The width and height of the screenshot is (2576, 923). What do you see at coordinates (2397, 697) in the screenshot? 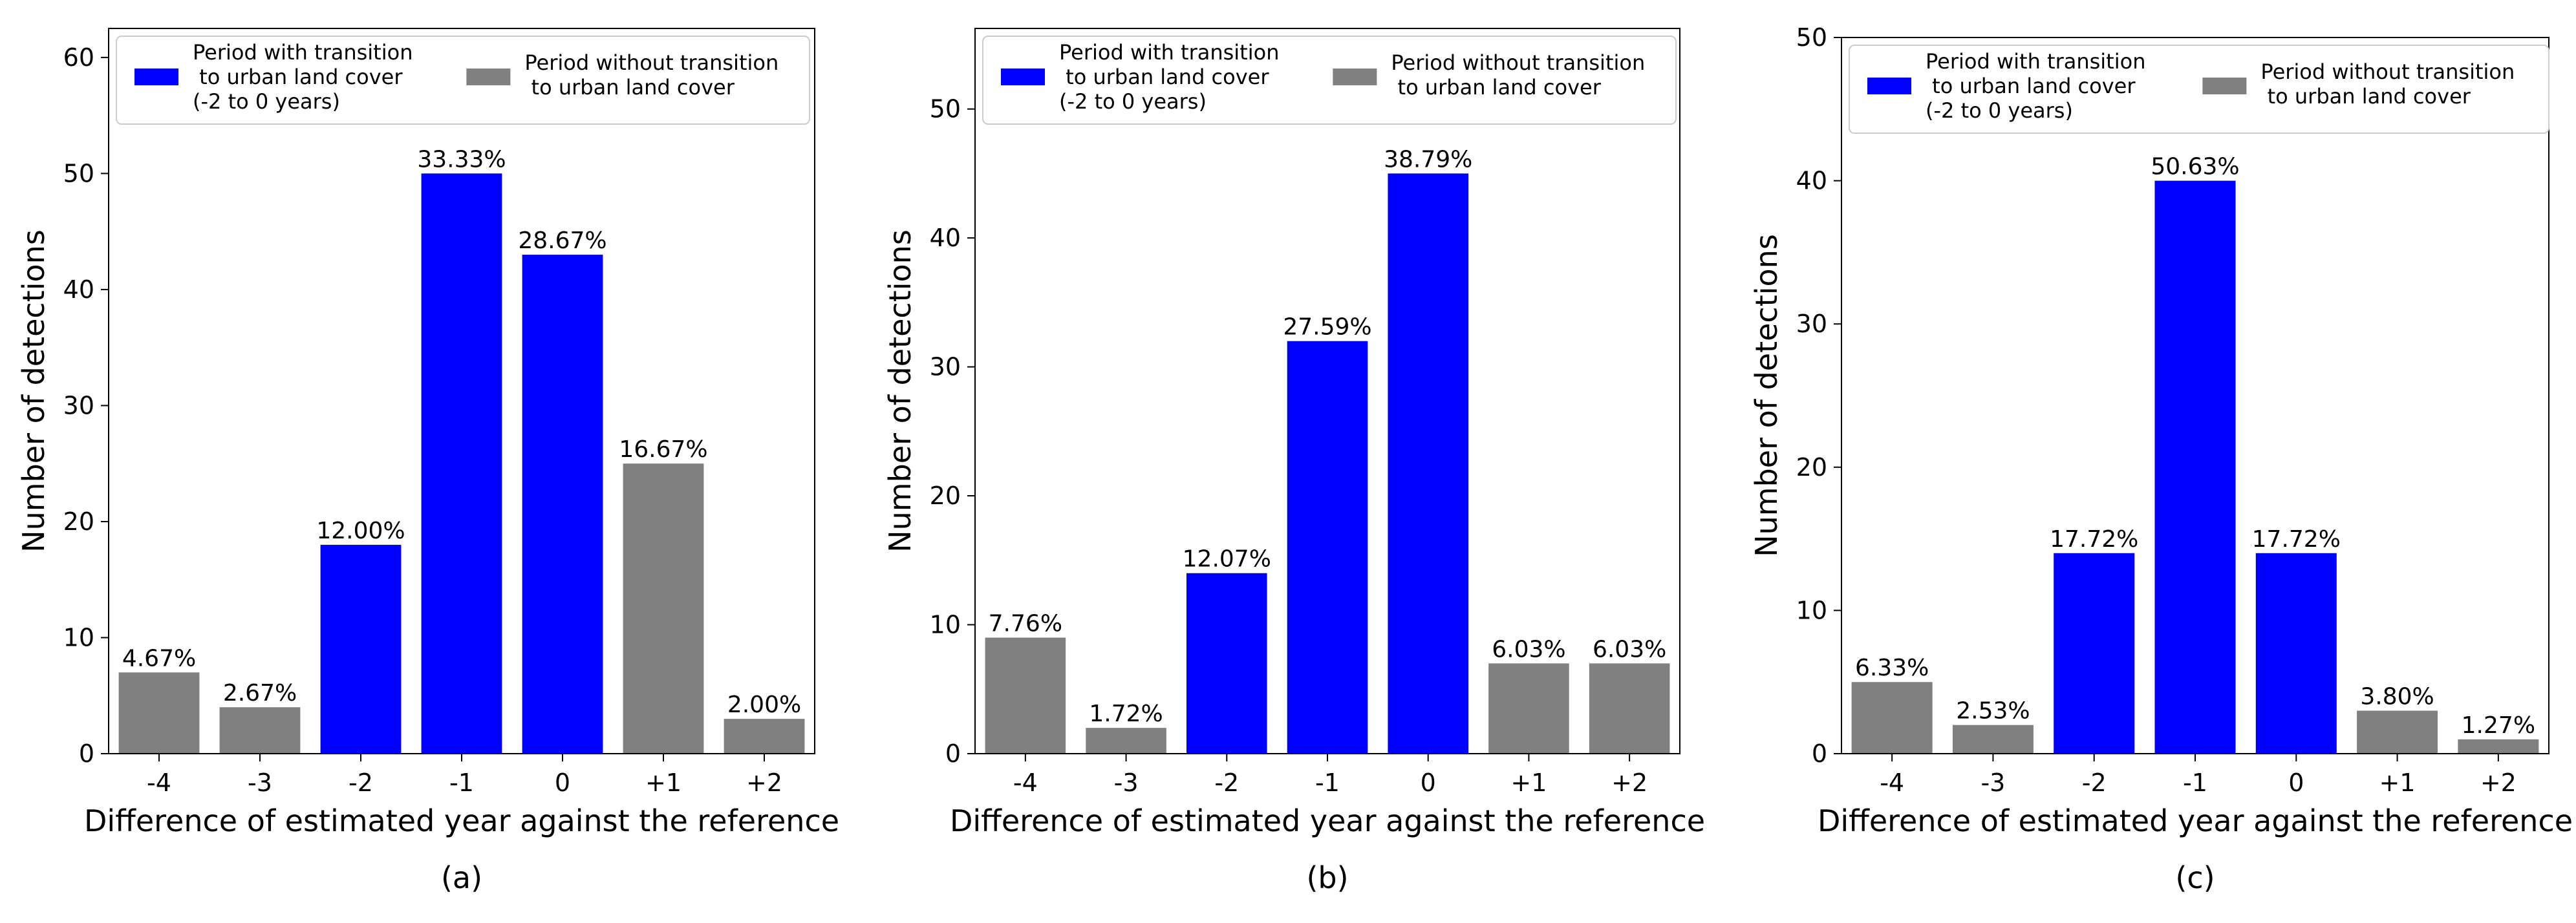
I see `bar-percent-label: 3.80%` at bounding box center [2397, 697].